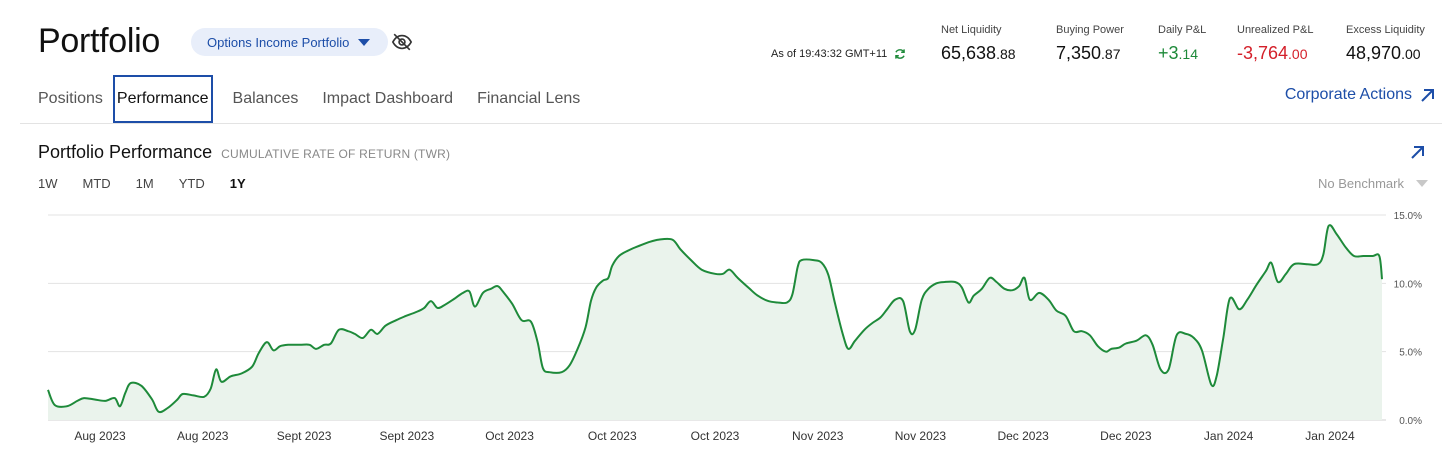  I want to click on range-selector: 1W MTD 1M YTD 1Y, so click(154, 183).